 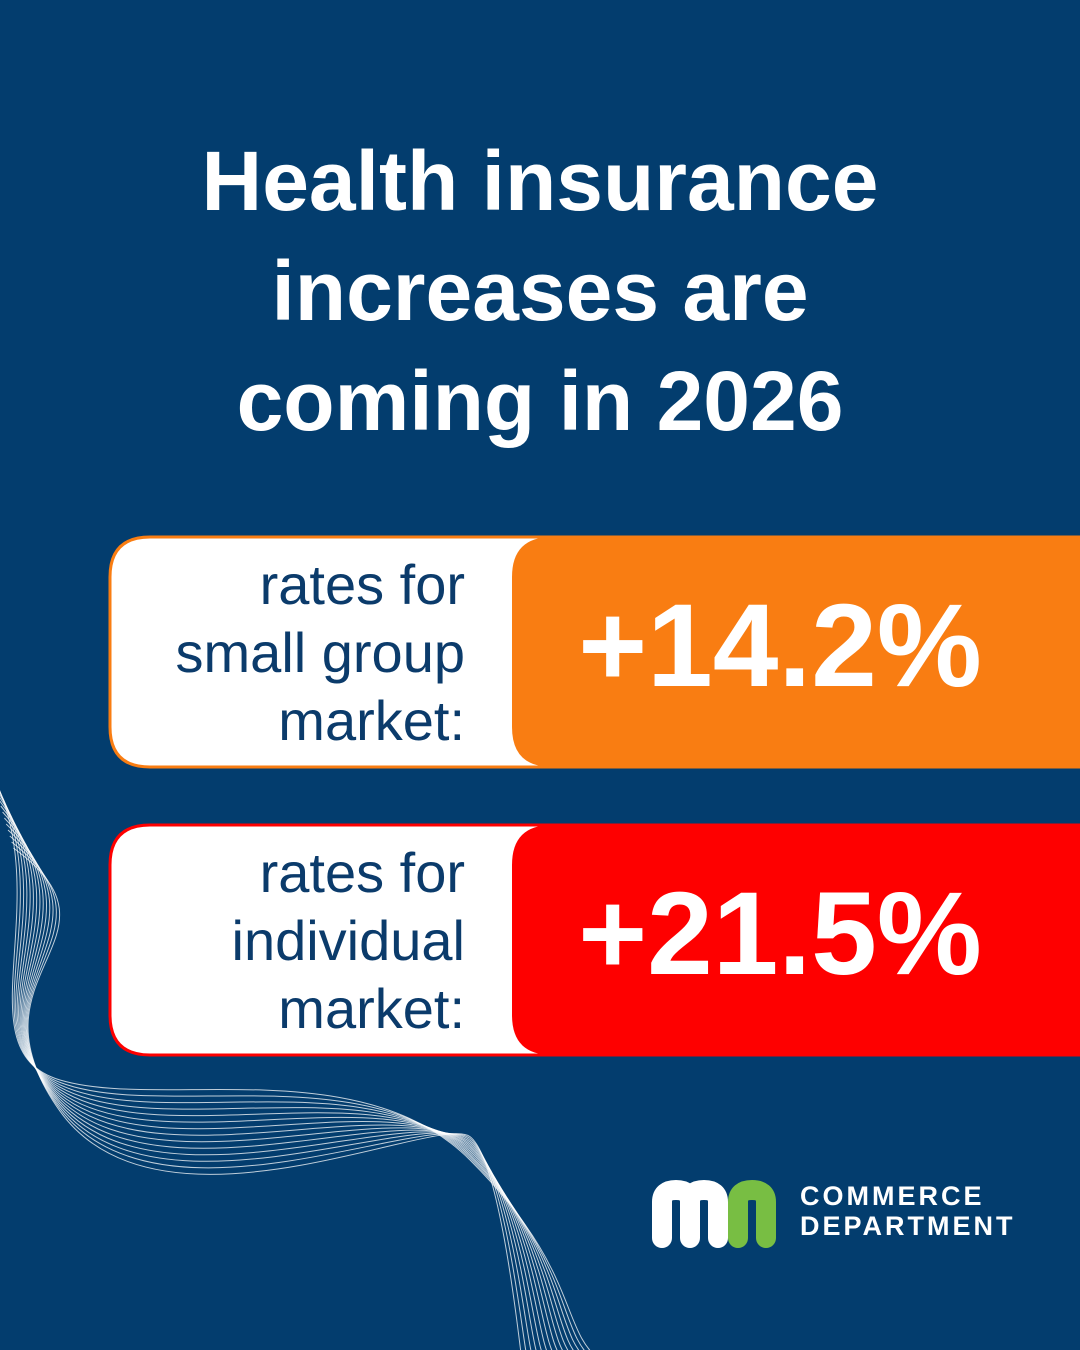 What do you see at coordinates (540, 181) in the screenshot?
I see `title-line: Health insurance` at bounding box center [540, 181].